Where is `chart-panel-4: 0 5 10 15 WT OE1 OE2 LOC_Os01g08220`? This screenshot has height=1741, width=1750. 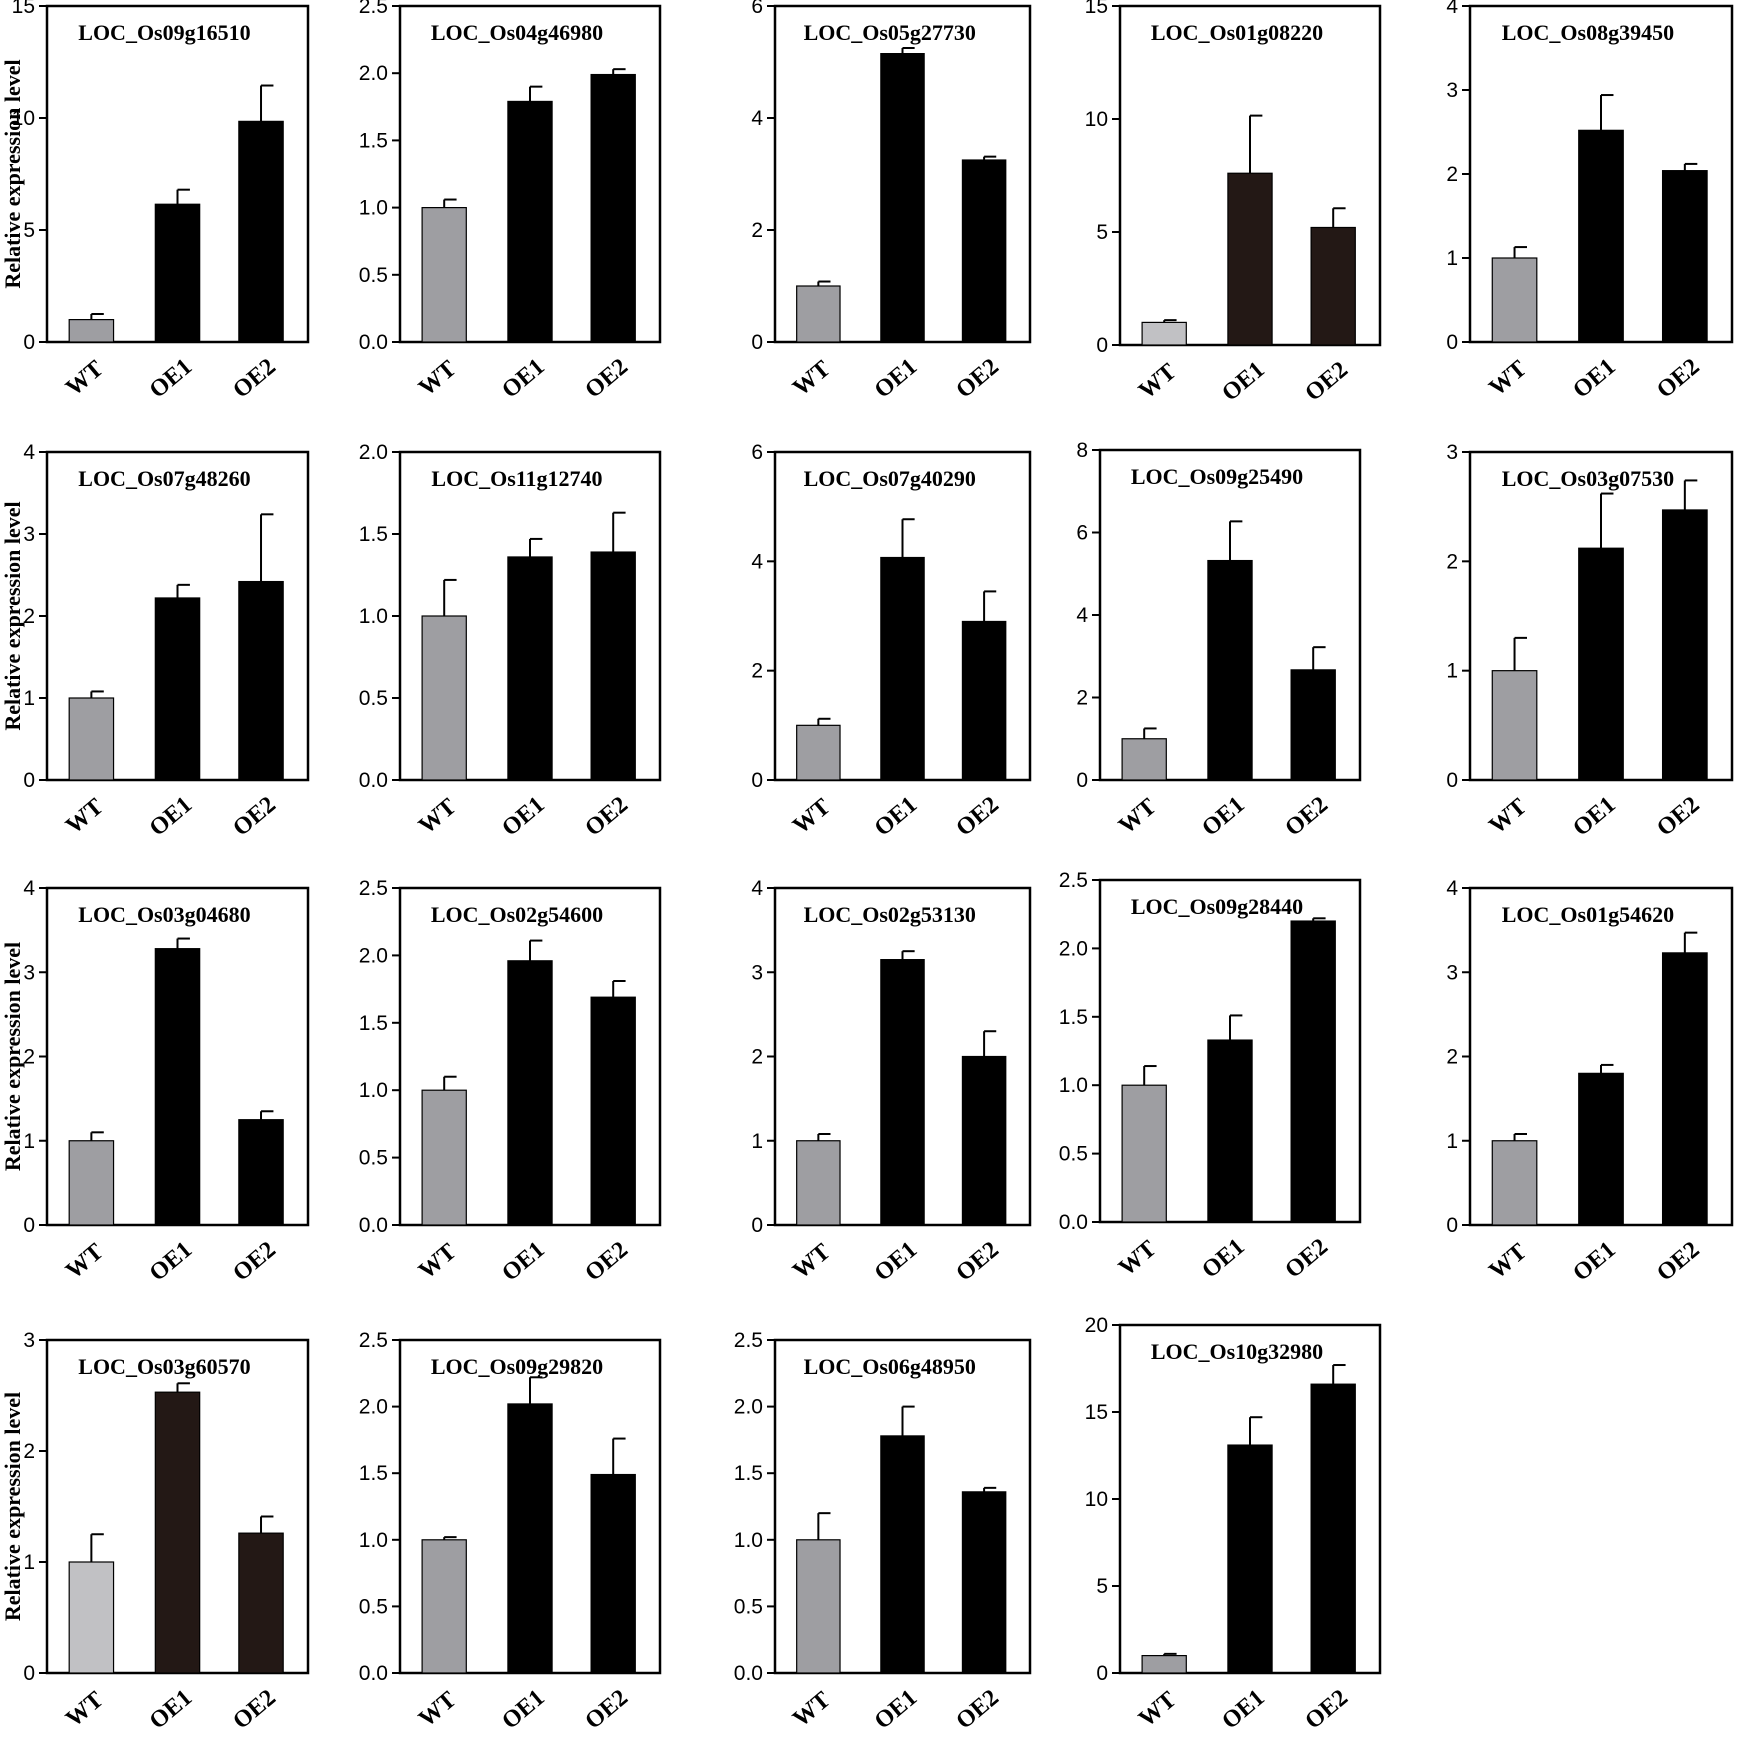
chart-panel-4: 0 5 10 15 WT OE1 OE2 LOC_Os01g08220 is located at coordinates (1233, 203).